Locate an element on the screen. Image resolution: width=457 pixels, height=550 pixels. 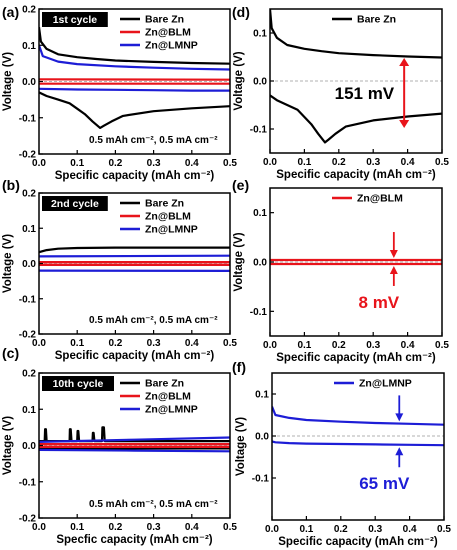
callout-value: 65 mV is located at coordinates (384, 483).